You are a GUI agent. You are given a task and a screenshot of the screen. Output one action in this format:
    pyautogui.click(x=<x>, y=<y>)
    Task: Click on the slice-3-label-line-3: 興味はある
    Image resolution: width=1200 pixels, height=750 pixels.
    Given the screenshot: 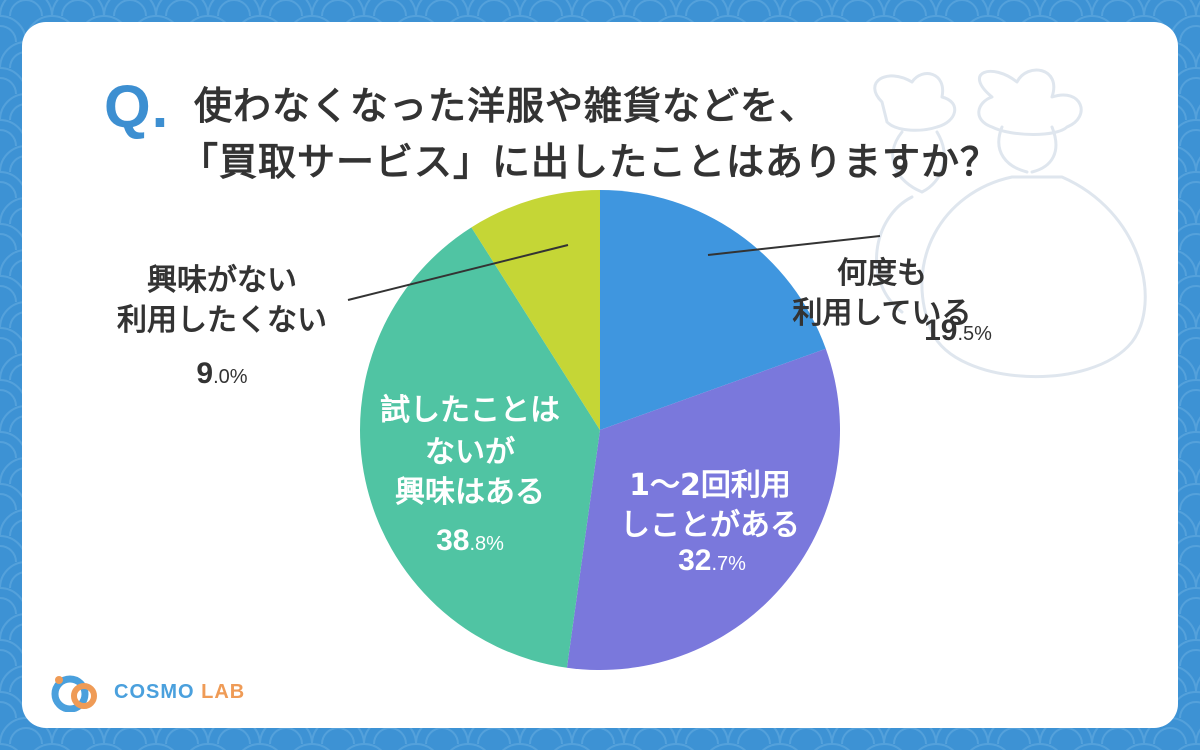 What is the action you would take?
    pyautogui.click(x=470, y=492)
    